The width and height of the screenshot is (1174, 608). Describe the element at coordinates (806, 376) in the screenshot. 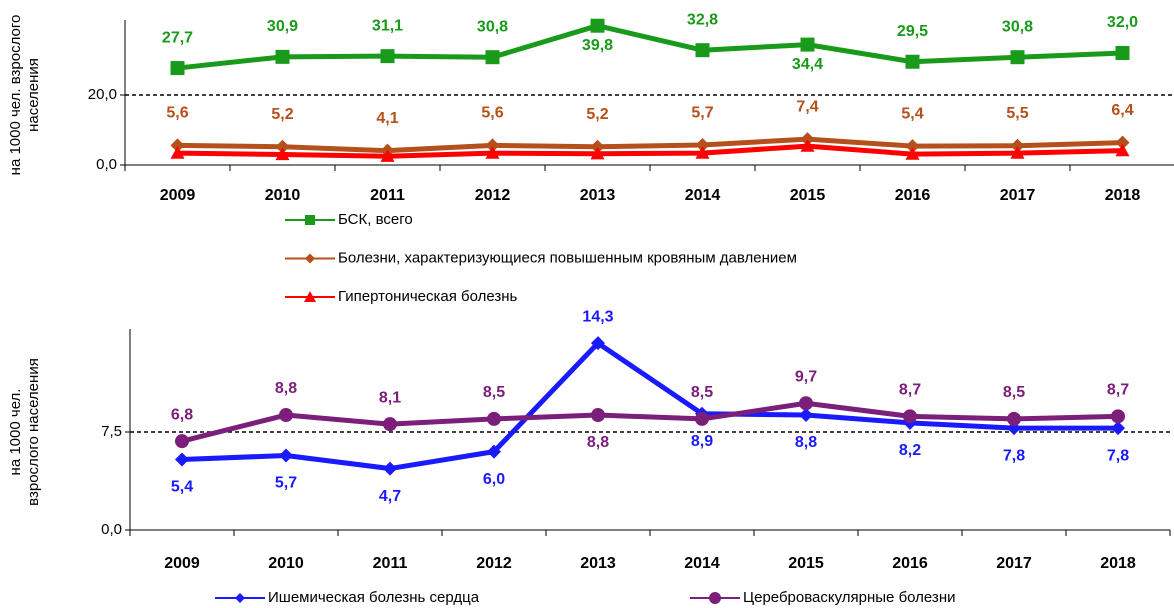

I see `data-label: 9,7` at that location.